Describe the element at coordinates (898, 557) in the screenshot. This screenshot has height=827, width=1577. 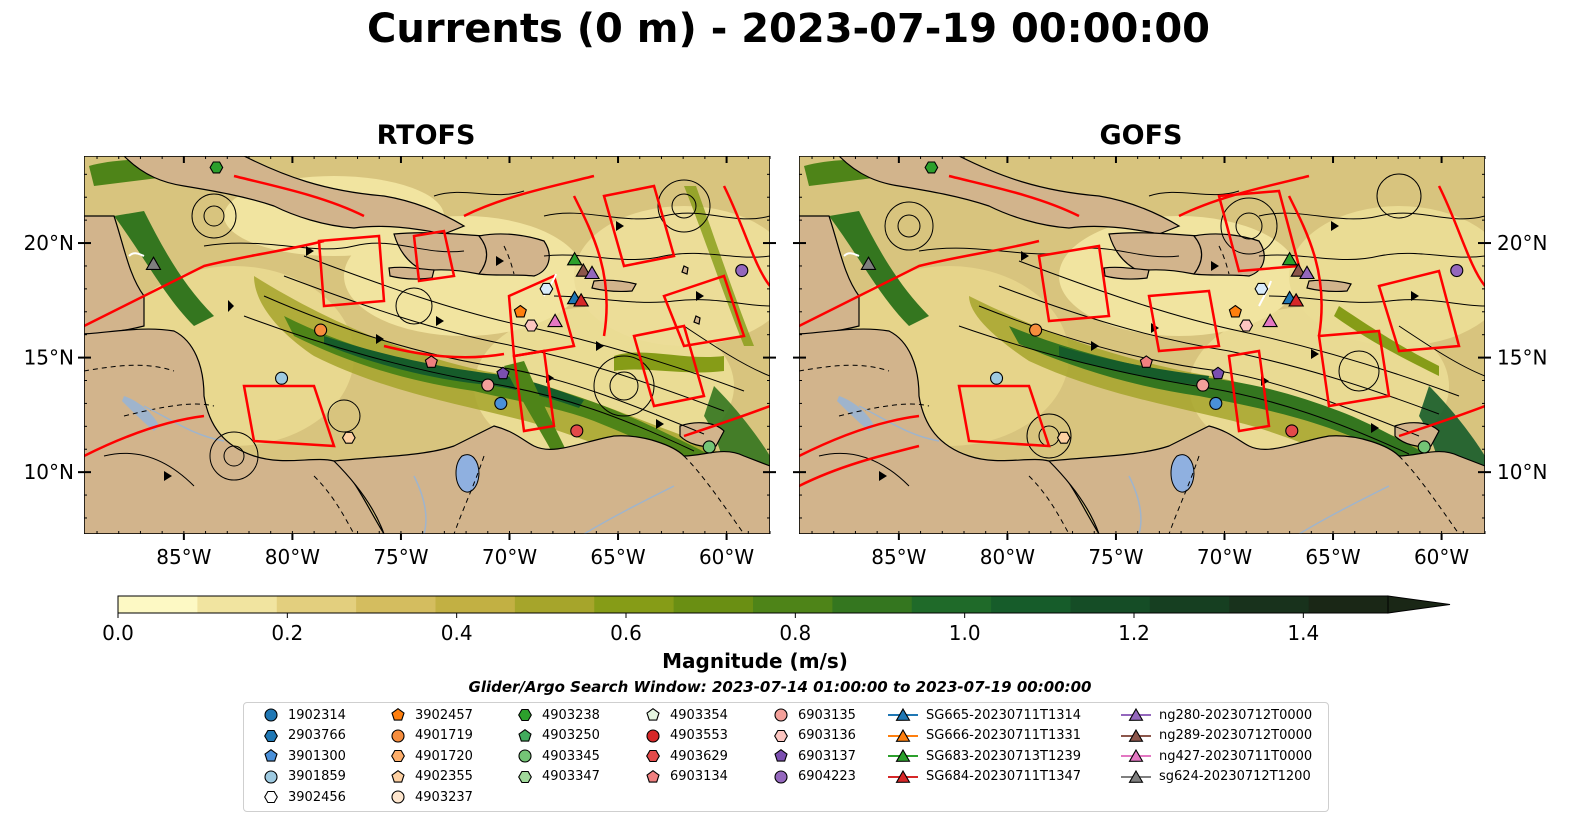
I see `lon-tick-label: 85°W` at that location.